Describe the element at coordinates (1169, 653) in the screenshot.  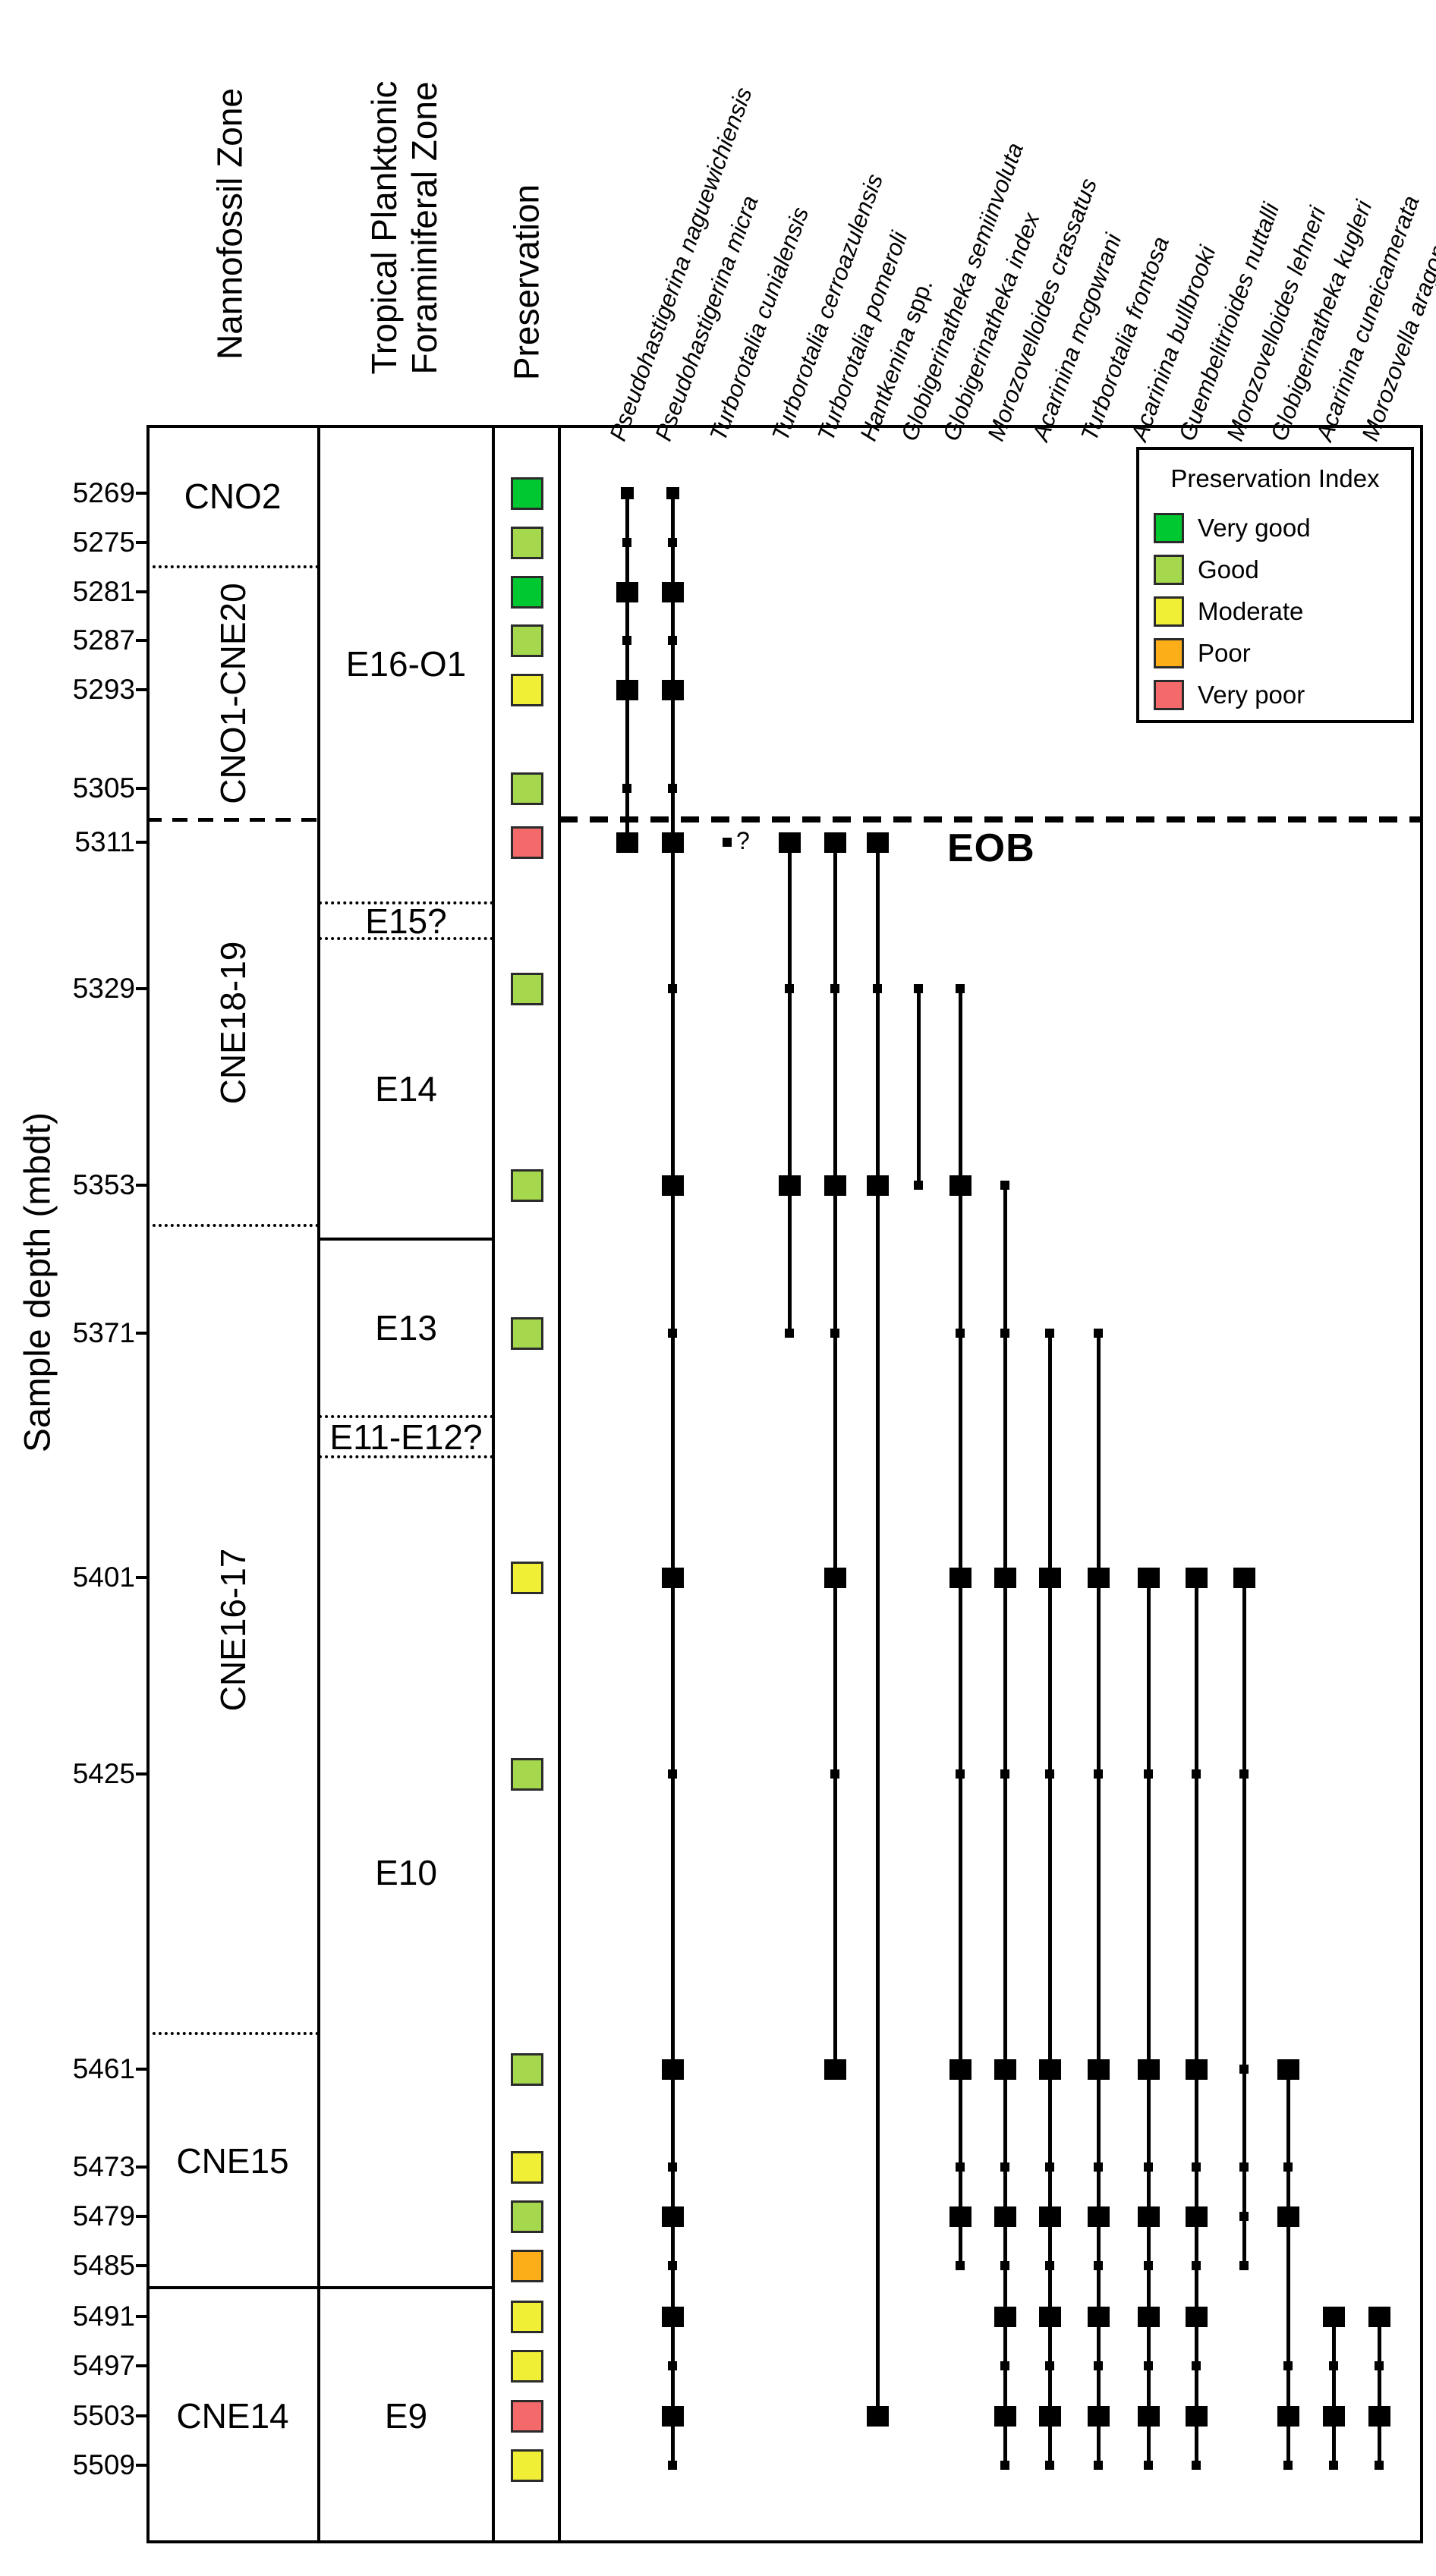
I see `legend-swatch-poor` at that location.